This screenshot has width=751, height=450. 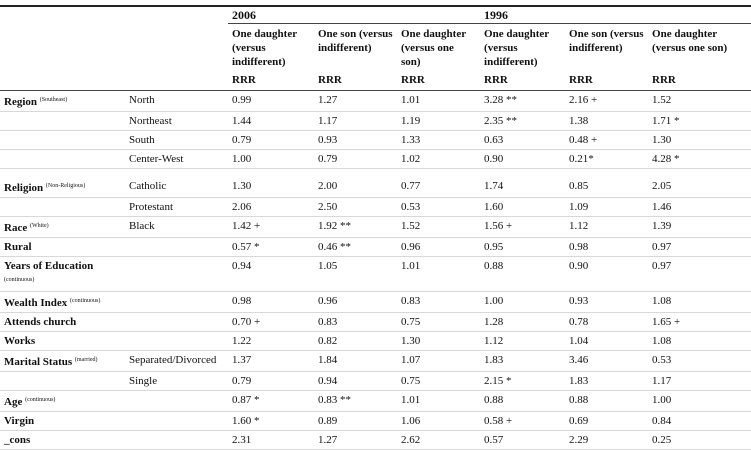 I want to click on year: 2006, so click(x=354, y=15).